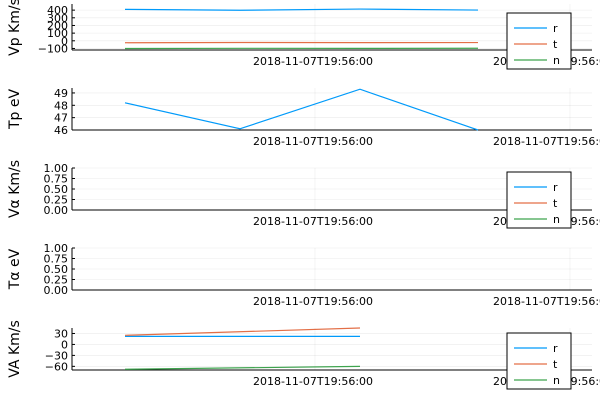  I want to click on y-tick-label: −30, so click(56, 355).